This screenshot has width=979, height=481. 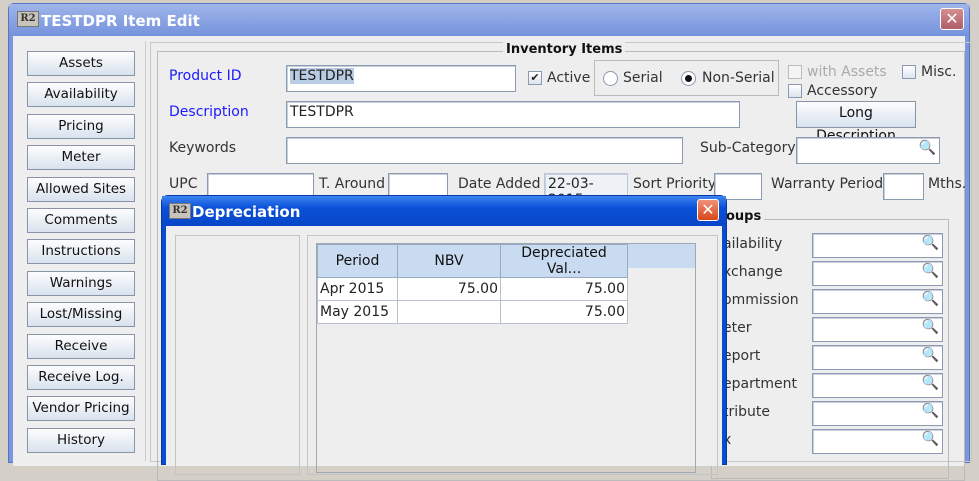 I want to click on product-id-input: TESTDPR, so click(x=401, y=78).